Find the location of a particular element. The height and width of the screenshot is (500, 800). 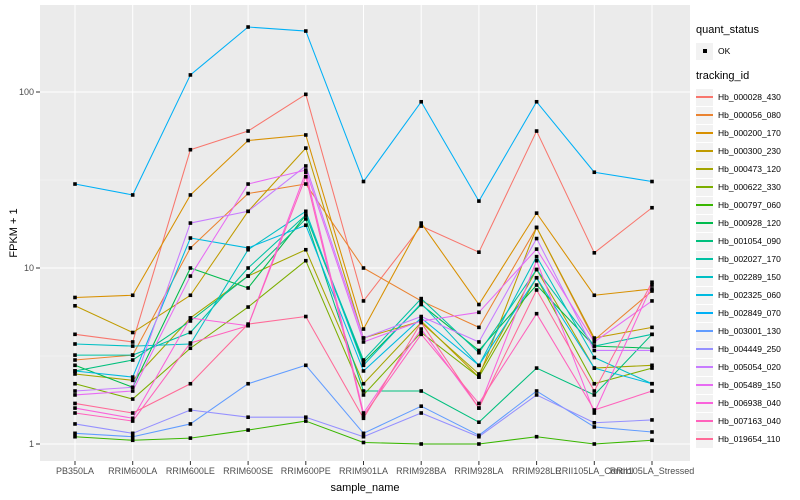

legend-item-label: Hb_005054_020 is located at coordinates (749, 367).